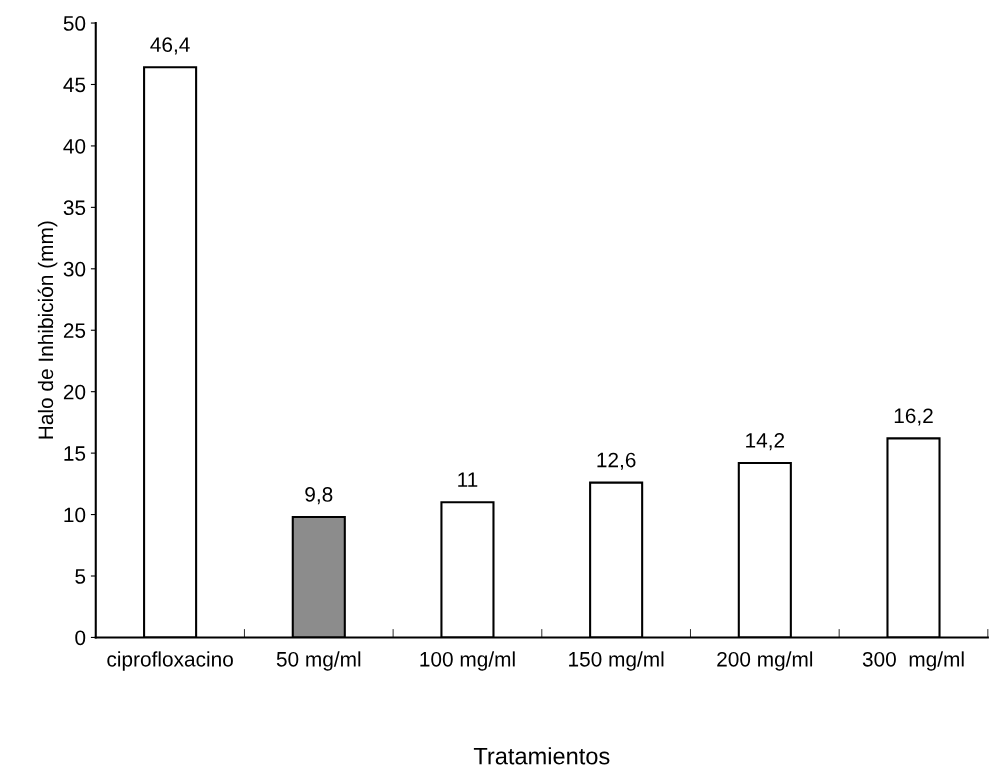  I want to click on data-label: 14,2, so click(765, 441).